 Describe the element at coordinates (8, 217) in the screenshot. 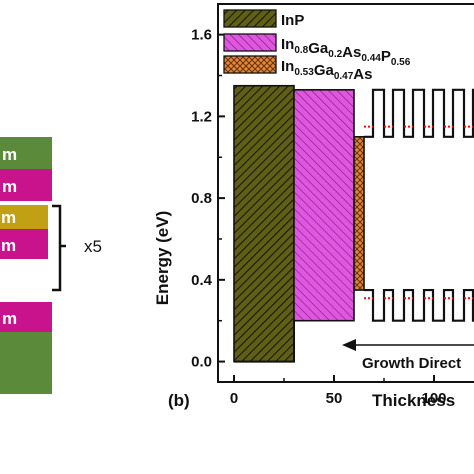

I see `layer-label-3: m` at that location.